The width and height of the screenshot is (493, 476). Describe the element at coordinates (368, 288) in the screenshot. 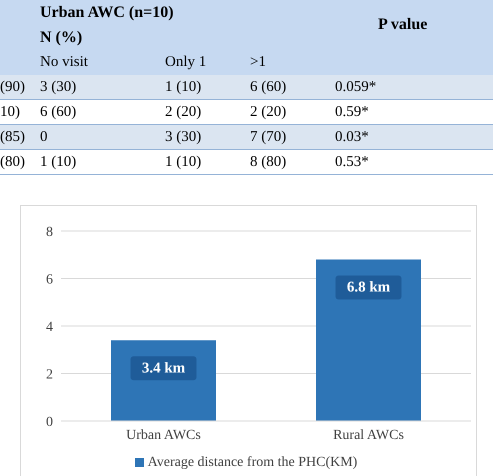

I see `data-label: 6.8 km` at that location.